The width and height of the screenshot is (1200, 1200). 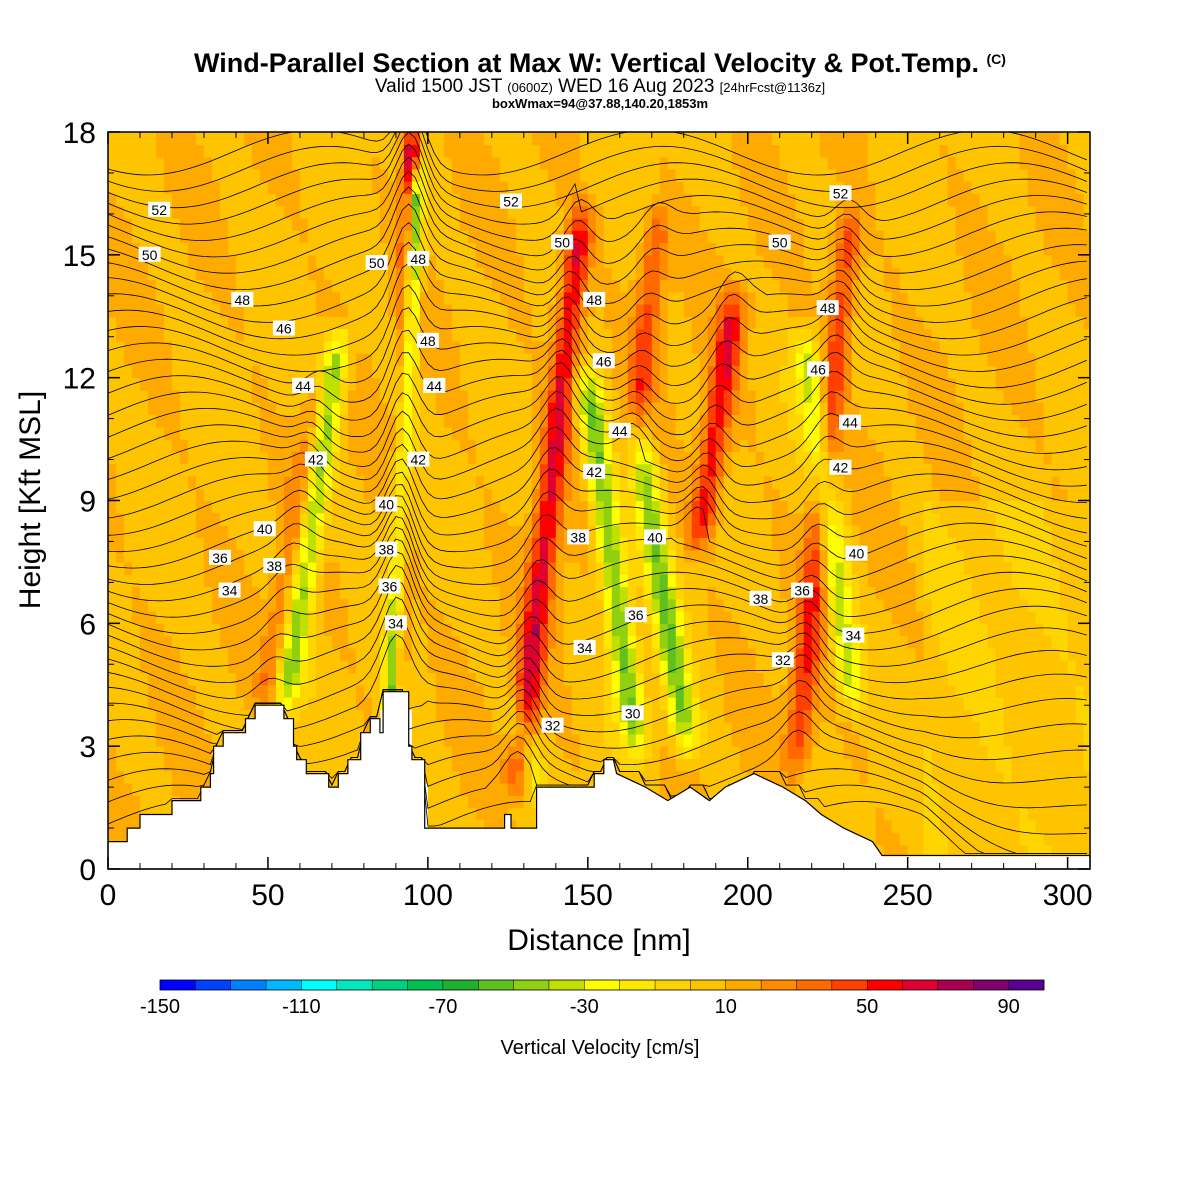 What do you see at coordinates (424, 581) in the screenshot?
I see `velocity-cell-2082` at bounding box center [424, 581].